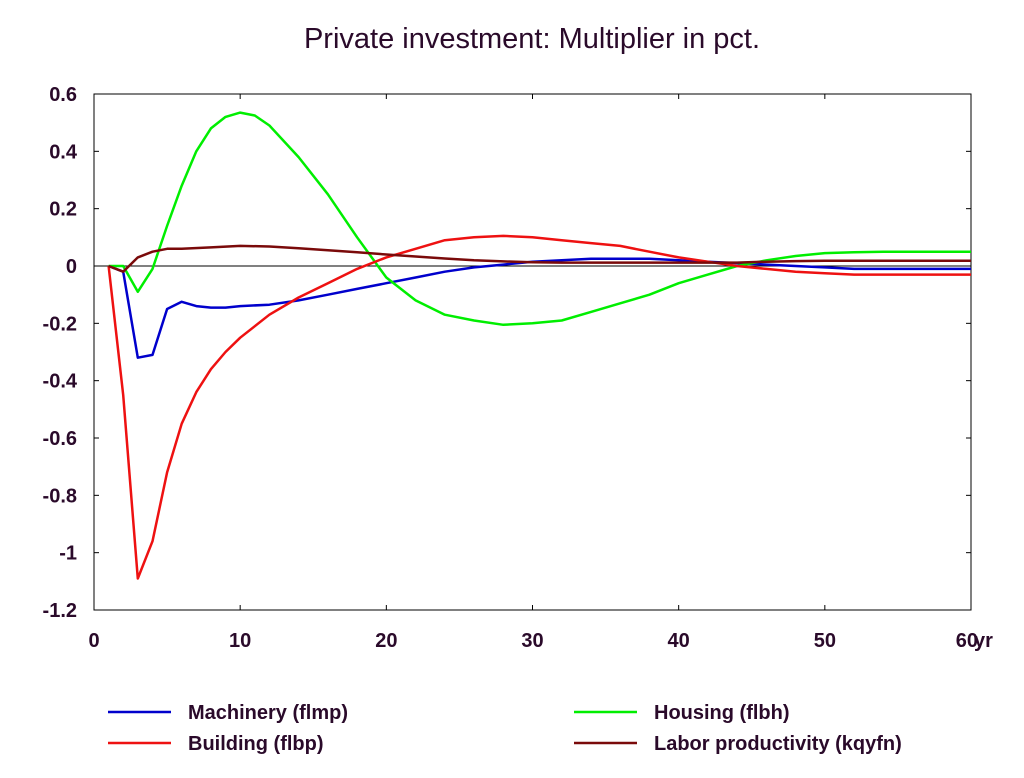 This screenshot has width=1024, height=778. Describe the element at coordinates (532, 39) in the screenshot. I see `chart-title: Private investment: Multiplier in pct.` at that location.